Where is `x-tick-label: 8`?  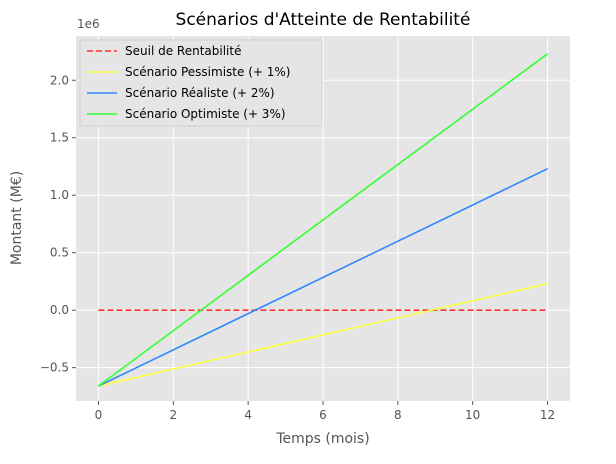 x-tick-label: 8 is located at coordinates (398, 415).